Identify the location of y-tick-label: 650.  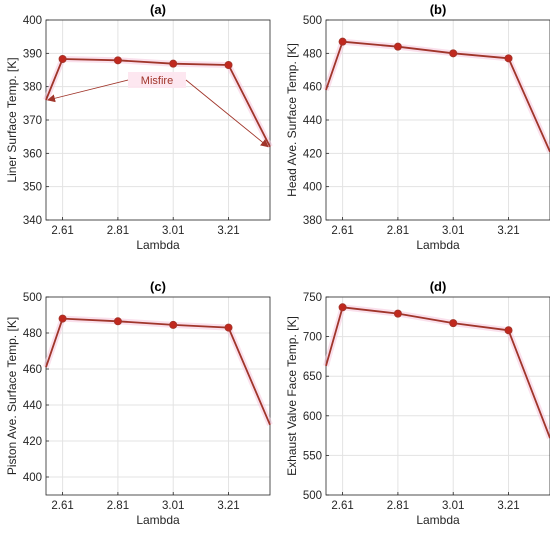
(312, 377).